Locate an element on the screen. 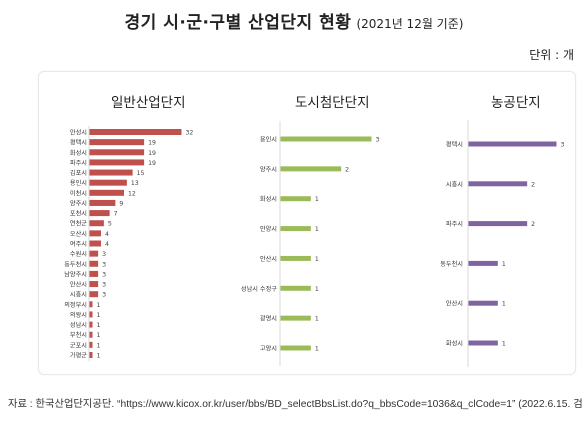 Image resolution: width=588 pixels, height=425 pixels. category-label: 남양주시 is located at coordinates (75, 274).